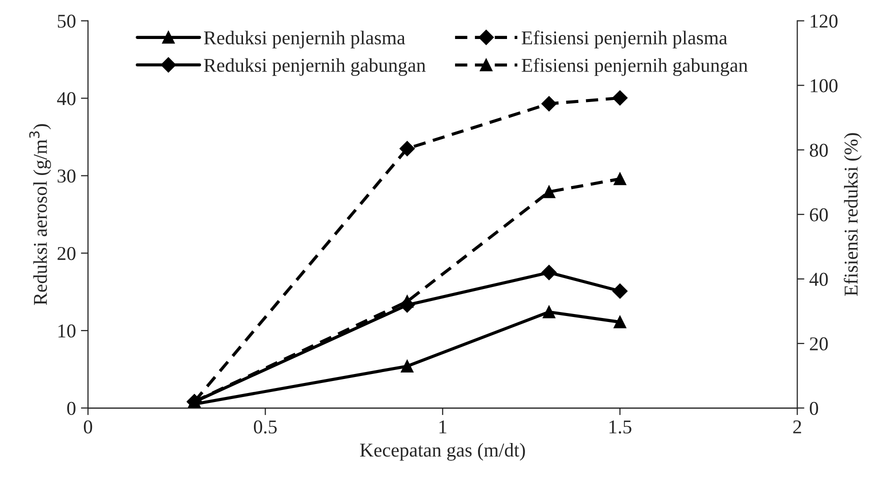 Image resolution: width=880 pixels, height=484 pixels. Describe the element at coordinates (67, 253) in the screenshot. I see `y-tick-label: 20` at that location.